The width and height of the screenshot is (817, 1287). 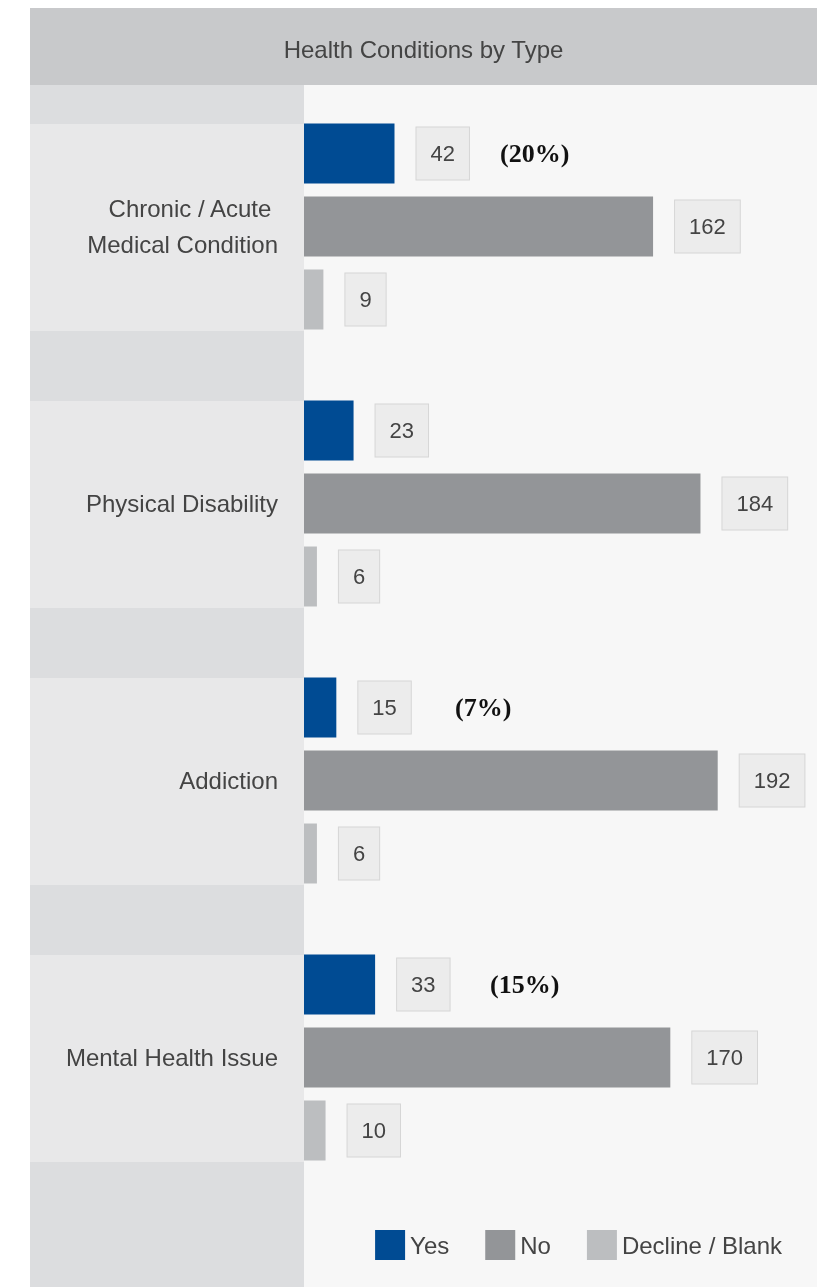 I want to click on y-tick-label: Chronic / Acute Medical Condition, so click(x=182, y=226).